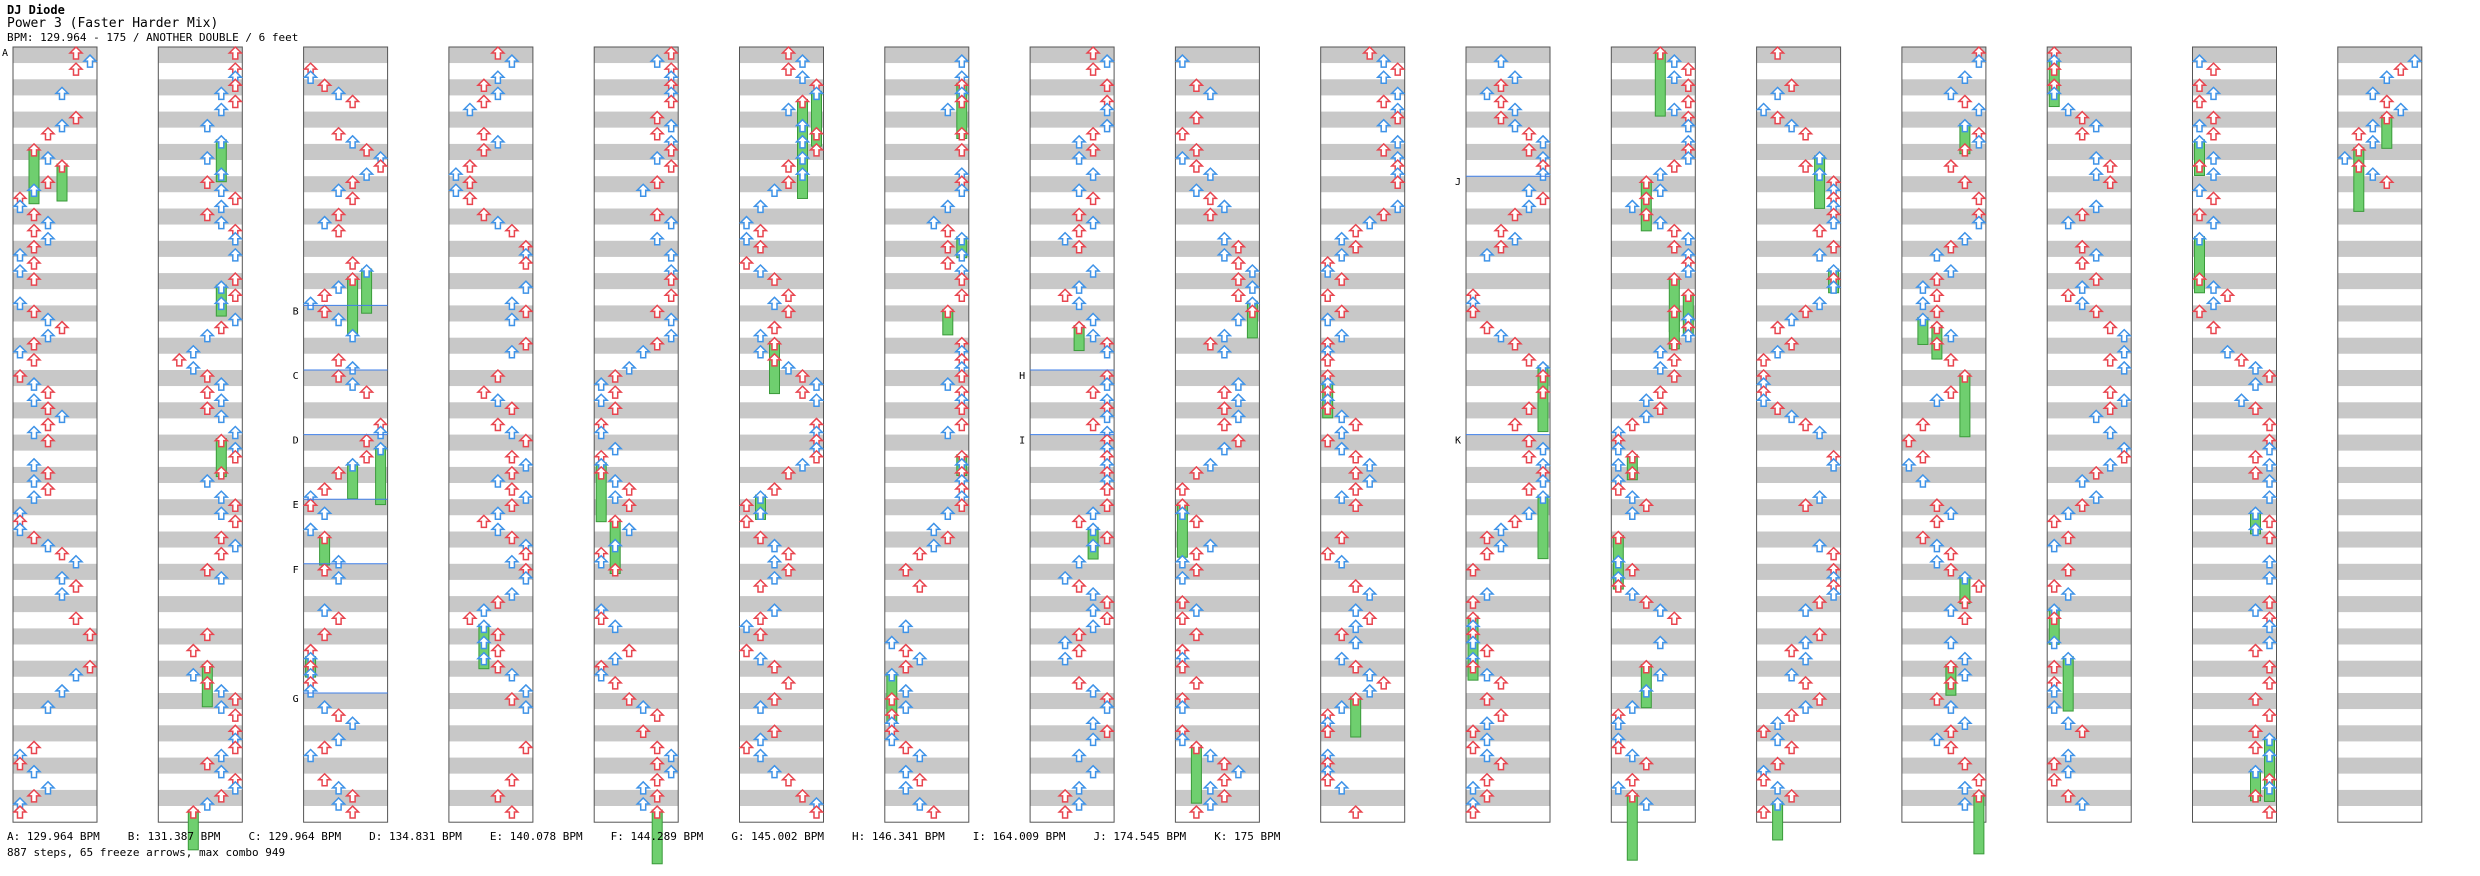 The image size is (2480, 876). I want to click on bpm-legend-item: H: 146.341 BPM, so click(898, 836).